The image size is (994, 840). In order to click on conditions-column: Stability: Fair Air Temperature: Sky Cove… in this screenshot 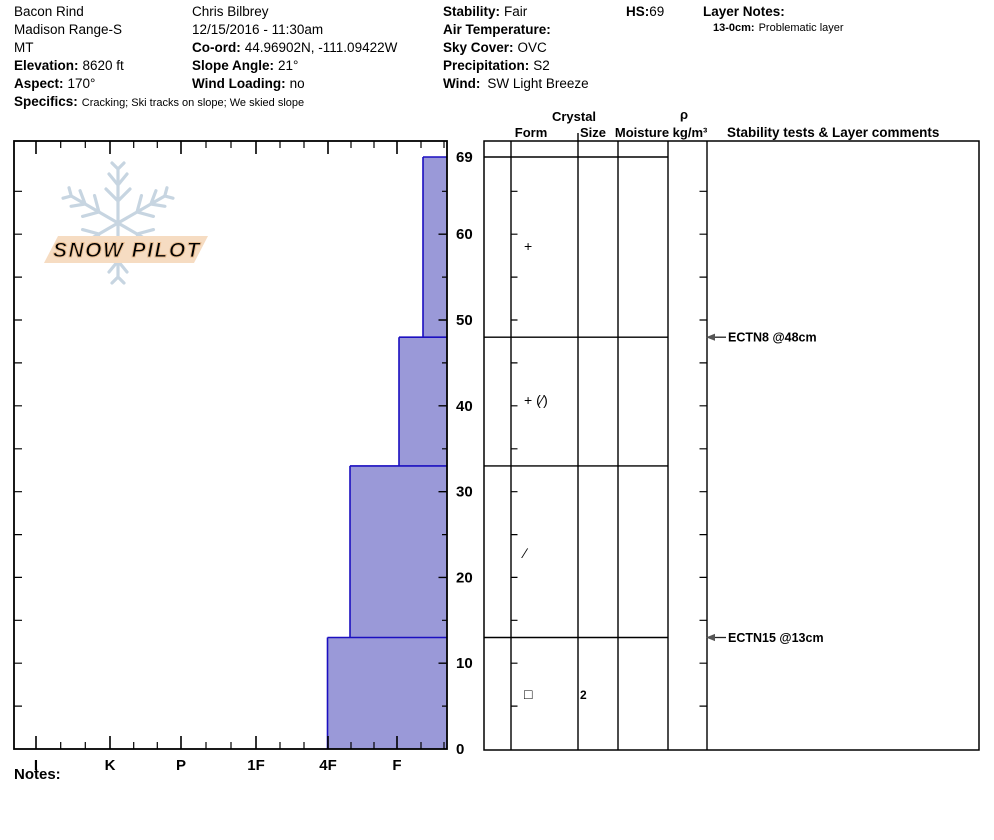, I will do `click(516, 48)`.